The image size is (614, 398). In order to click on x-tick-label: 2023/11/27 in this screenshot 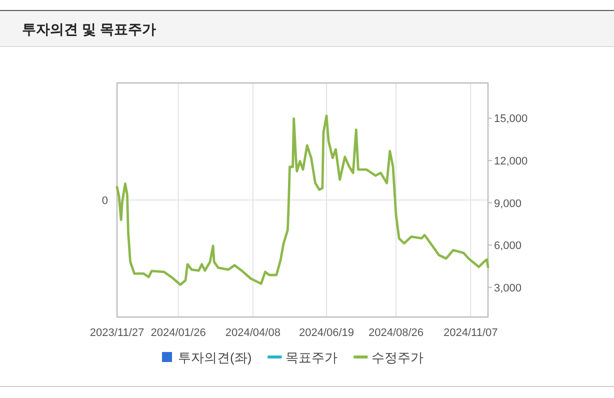, I will do `click(117, 333)`.